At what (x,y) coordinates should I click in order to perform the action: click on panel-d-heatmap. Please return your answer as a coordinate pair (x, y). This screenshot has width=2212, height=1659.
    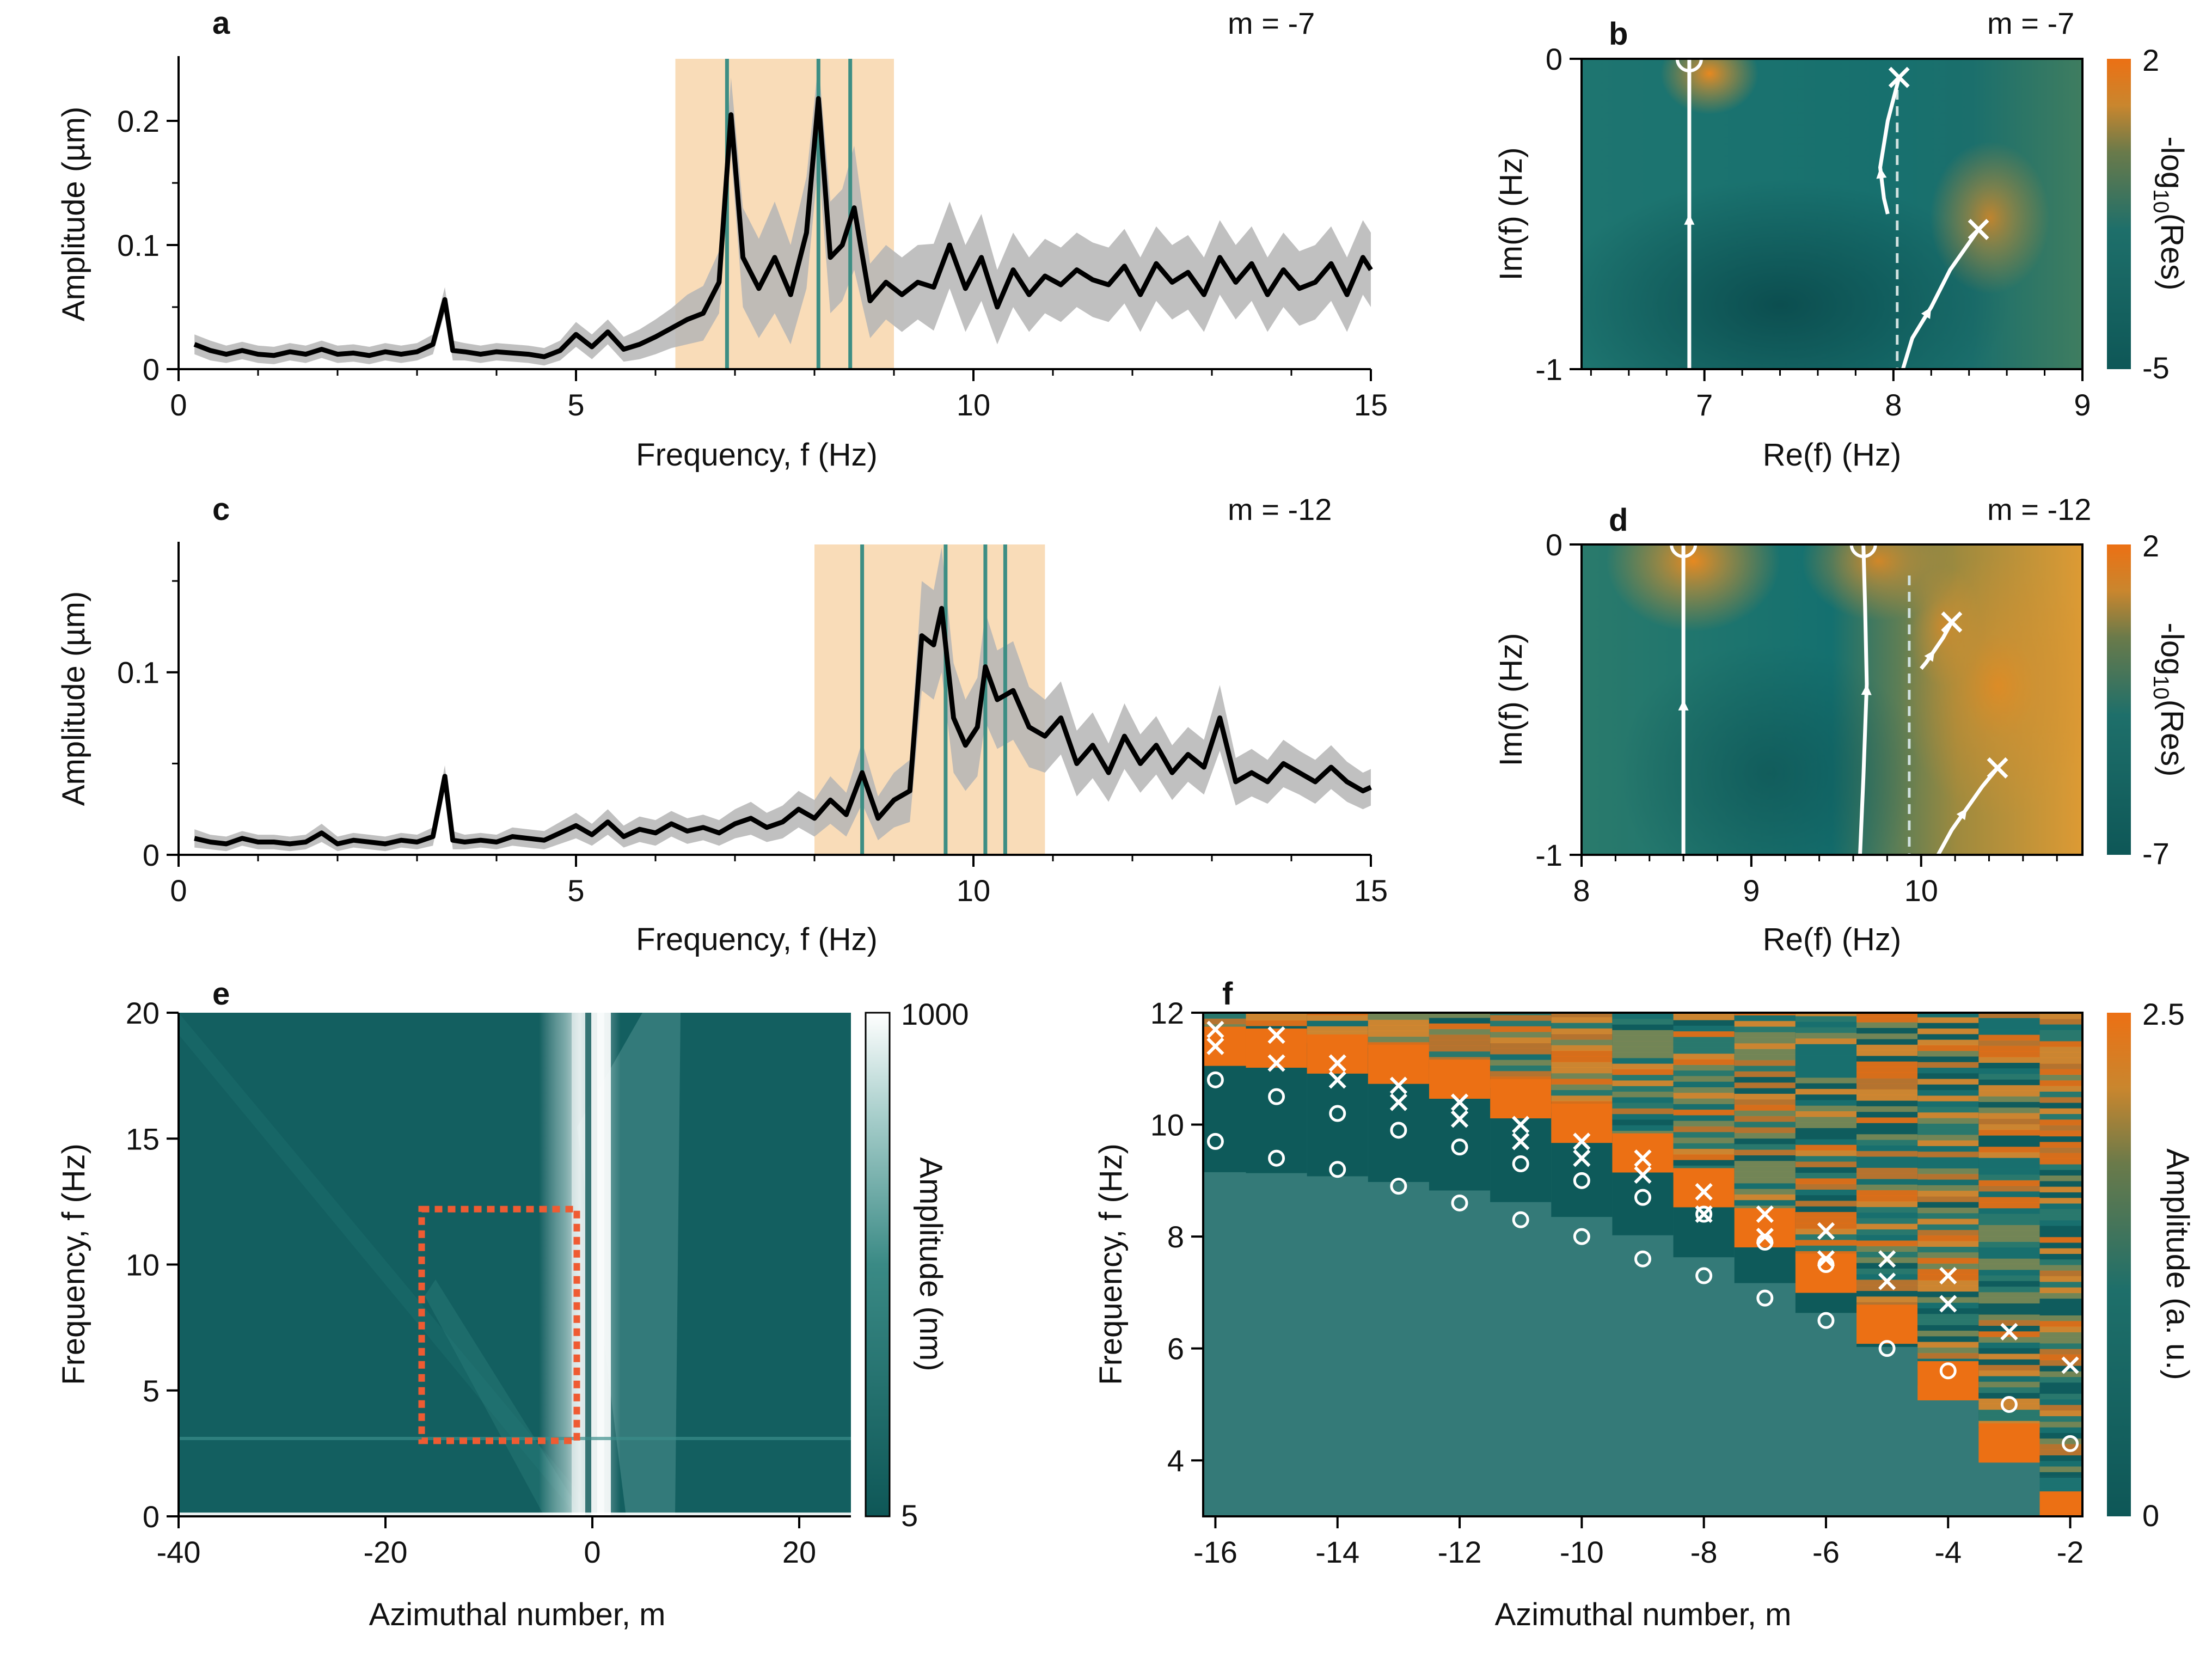
    Looking at the image, I should click on (1832, 699).